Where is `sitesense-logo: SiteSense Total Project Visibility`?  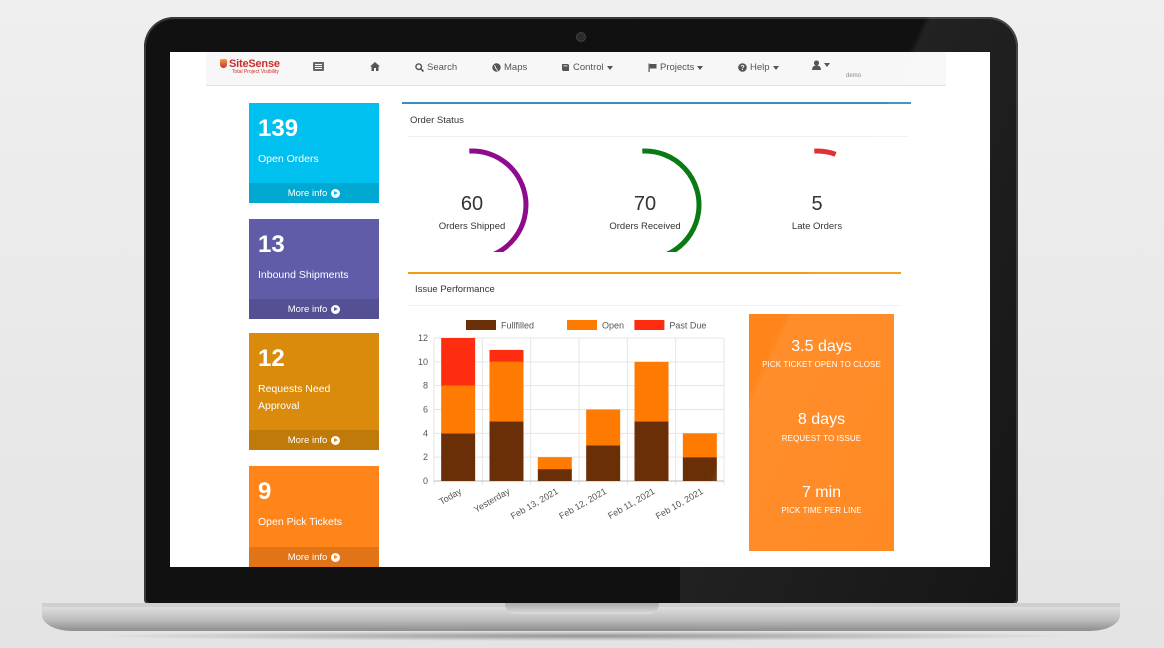 sitesense-logo: SiteSense Total Project Visibility is located at coordinates (250, 66).